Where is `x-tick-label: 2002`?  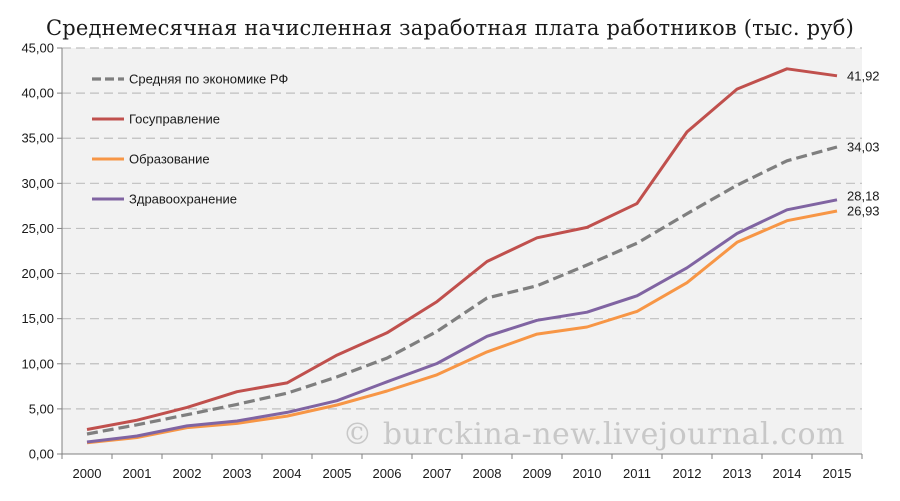 x-tick-label: 2002 is located at coordinates (187, 473).